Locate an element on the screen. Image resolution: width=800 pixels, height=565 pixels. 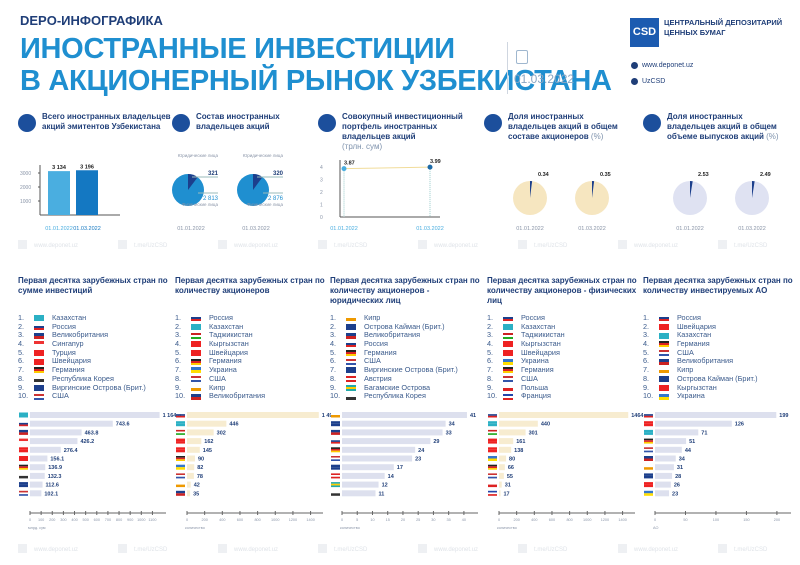
bar-value-label: 162 is located at coordinates (208, 442).